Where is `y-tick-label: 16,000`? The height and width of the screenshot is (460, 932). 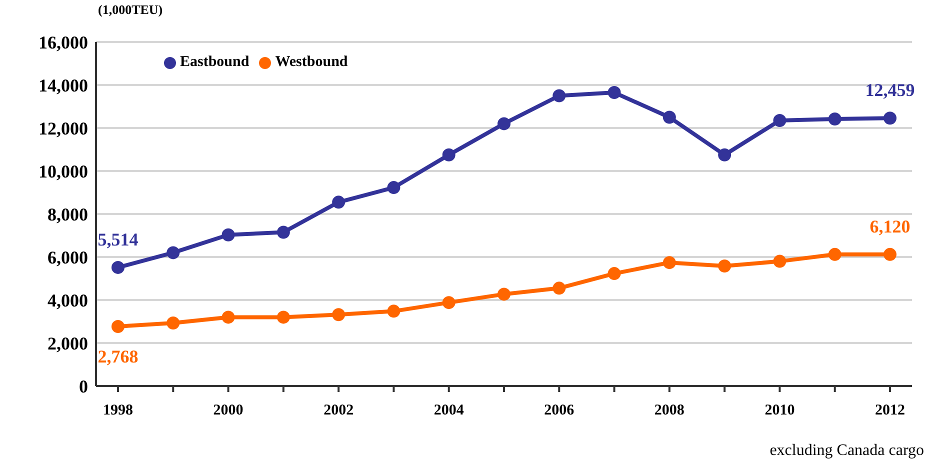
y-tick-label: 16,000 is located at coordinates (63, 42).